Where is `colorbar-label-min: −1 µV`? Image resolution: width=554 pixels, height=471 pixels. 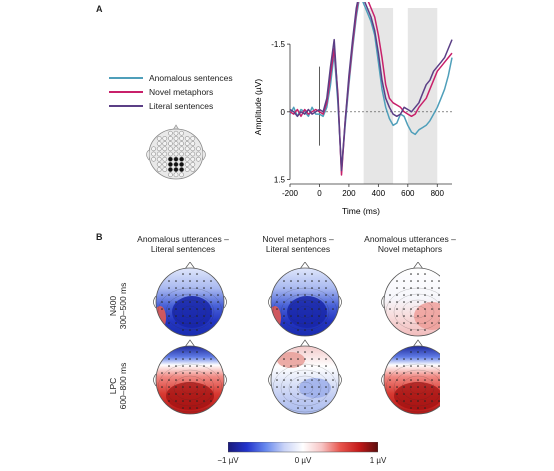
colorbar-label-min: −1 µV is located at coordinates (228, 460).